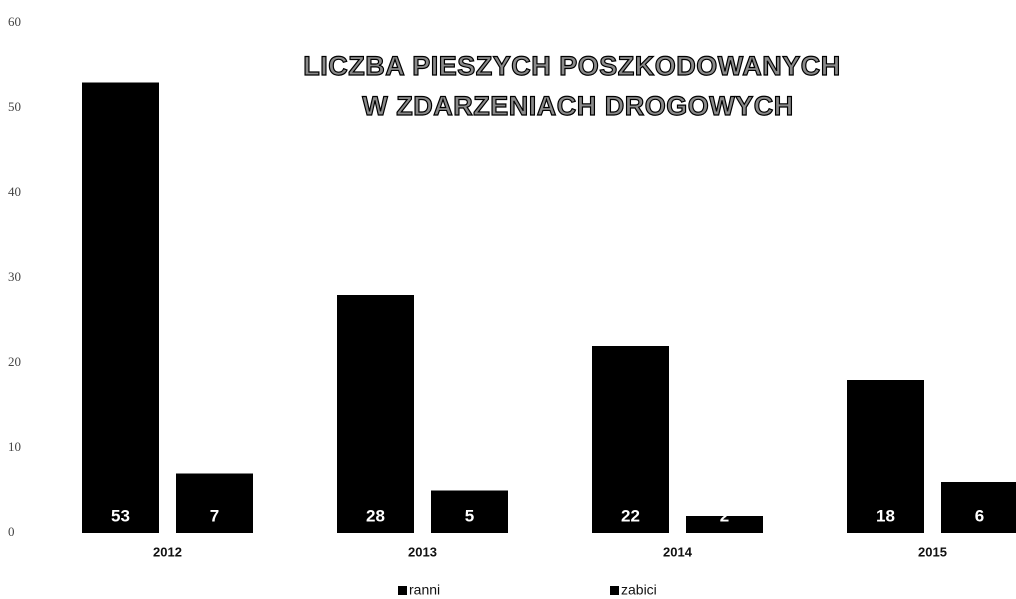 This screenshot has width=1016, height=599. I want to click on x-tick-label: 2013, so click(422, 551).